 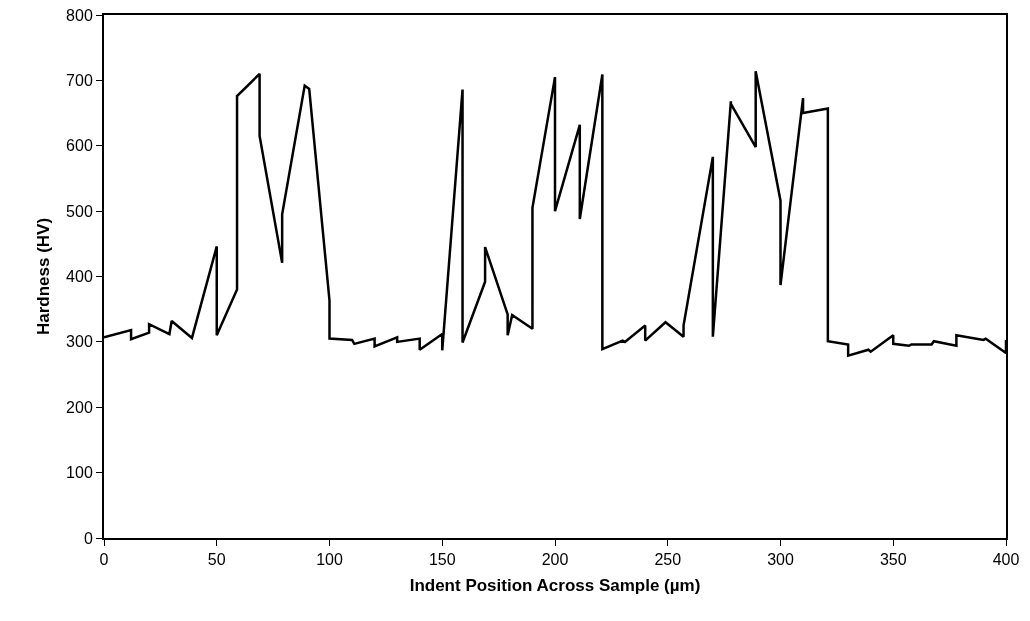 I want to click on y-tick-label: 500, so click(x=79, y=211).